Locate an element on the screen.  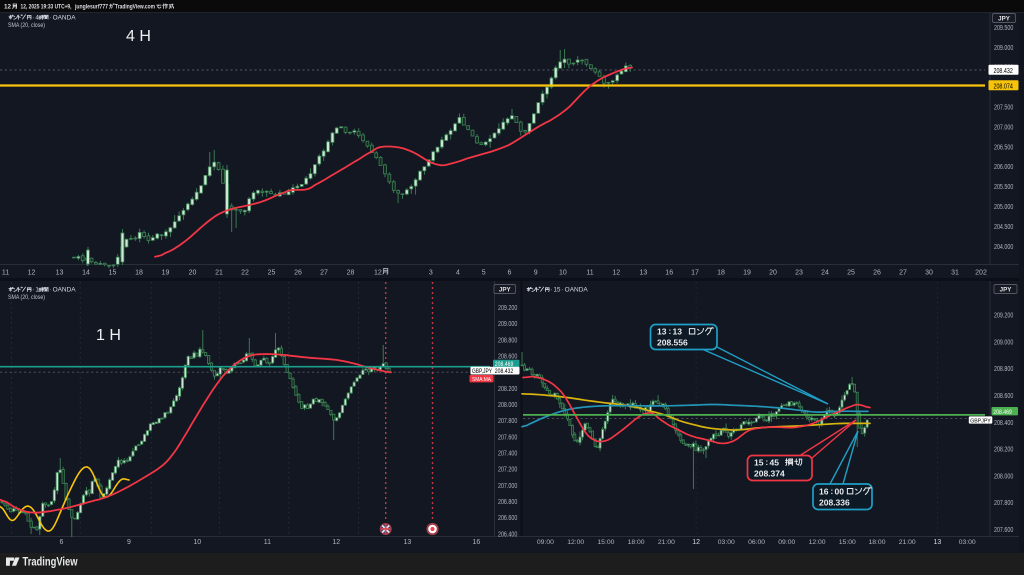
svg-text: 206.000 is located at coordinates (1003, 167).